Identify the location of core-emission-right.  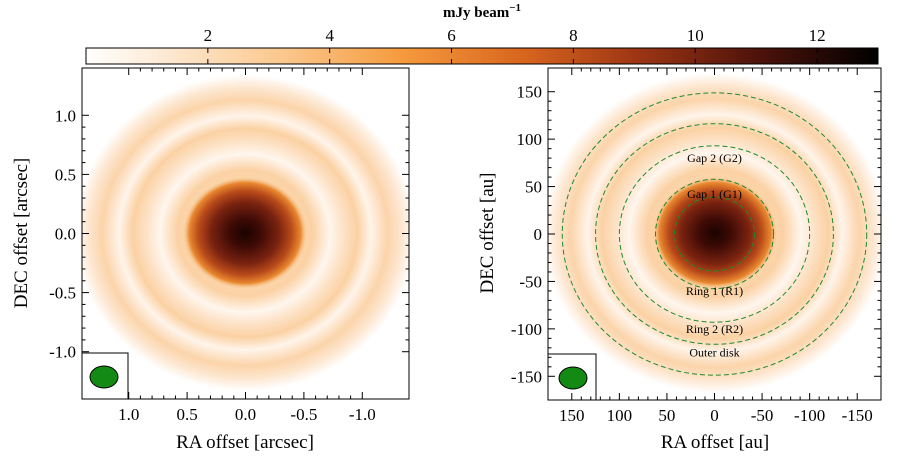
(715, 233).